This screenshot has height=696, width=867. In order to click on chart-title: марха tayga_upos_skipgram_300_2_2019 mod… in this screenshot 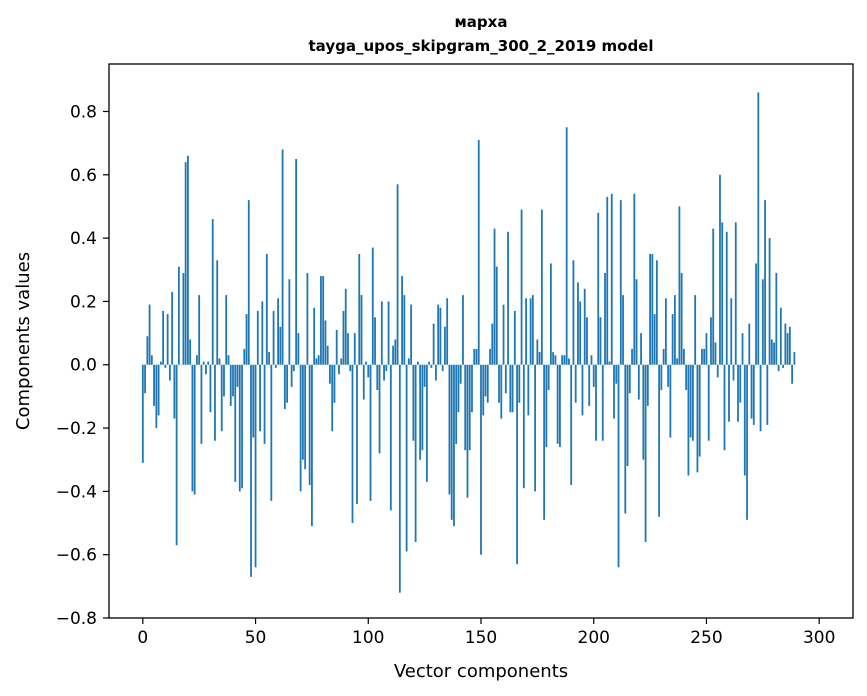, I will do `click(481, 34)`.